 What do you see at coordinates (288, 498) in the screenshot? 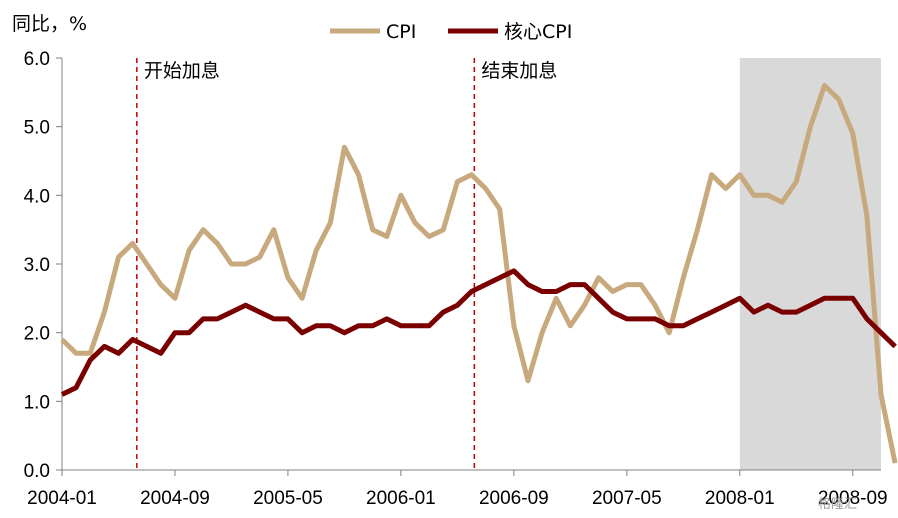
I see `x-tick-label: 2005-05` at bounding box center [288, 498].